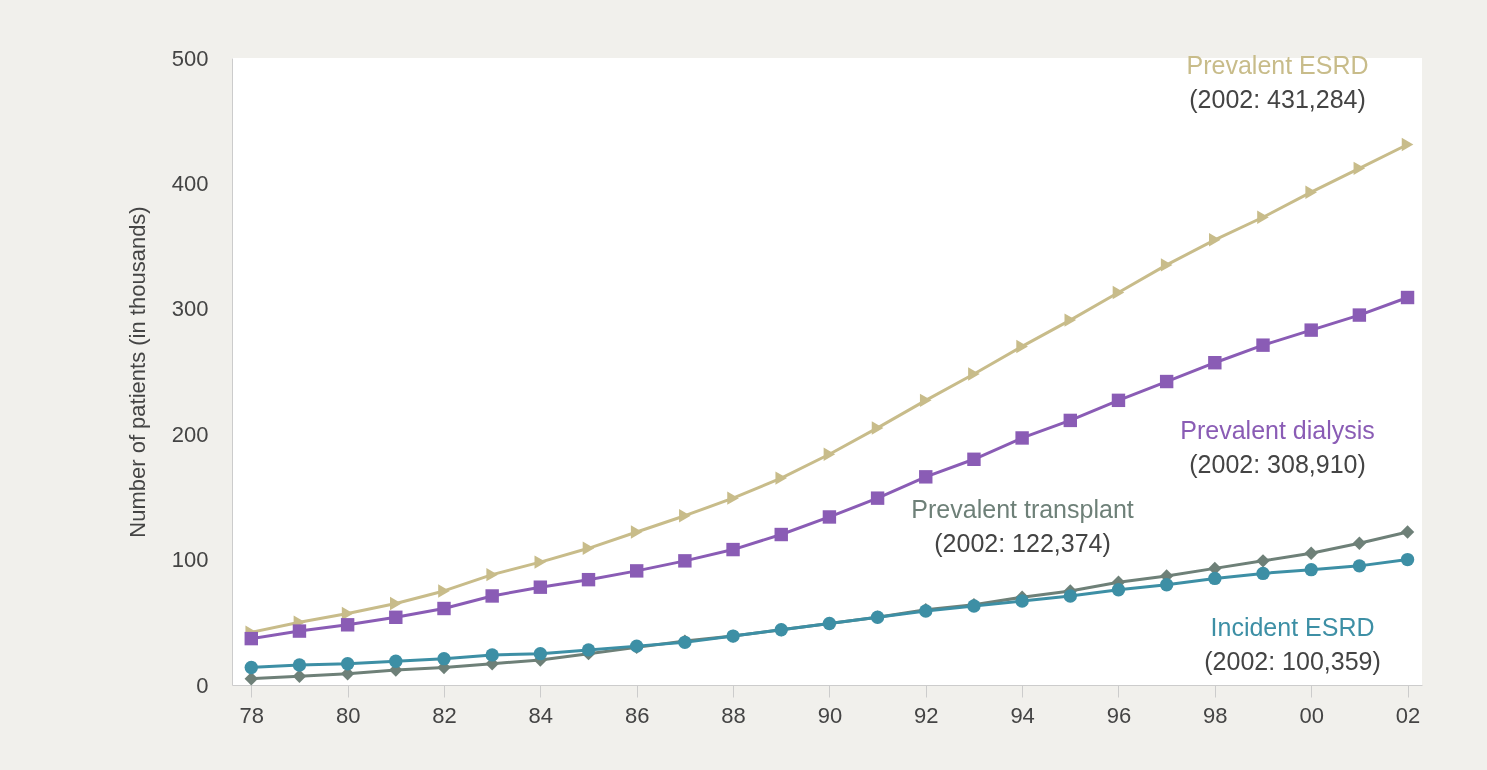 This screenshot has height=770, width=1487. I want to click on text: Prevalent ESRD, so click(1277, 64).